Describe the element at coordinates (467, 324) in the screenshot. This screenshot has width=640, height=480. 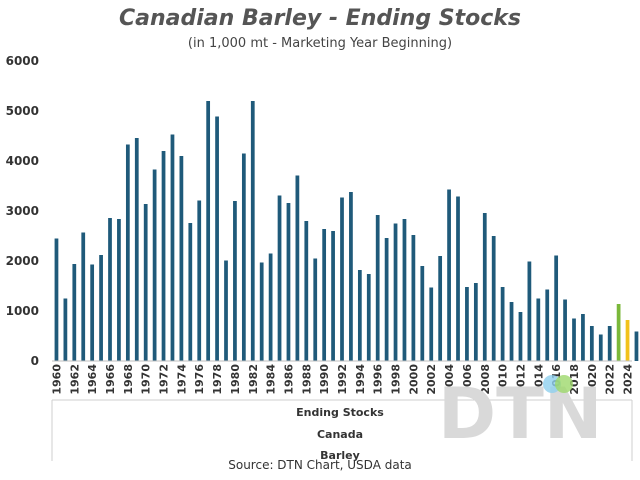
I see `bar-2006` at that location.